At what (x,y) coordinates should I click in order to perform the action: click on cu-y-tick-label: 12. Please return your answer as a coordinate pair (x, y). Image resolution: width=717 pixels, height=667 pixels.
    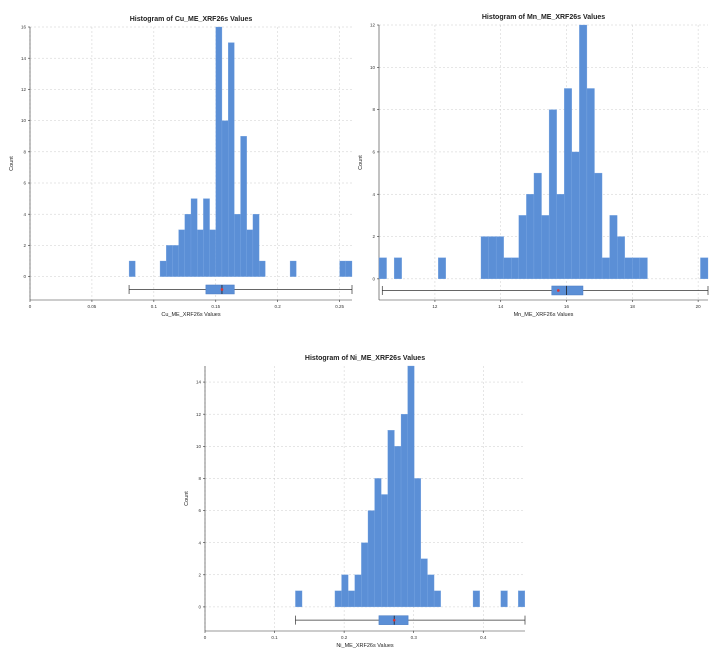
    Looking at the image, I should click on (24, 89).